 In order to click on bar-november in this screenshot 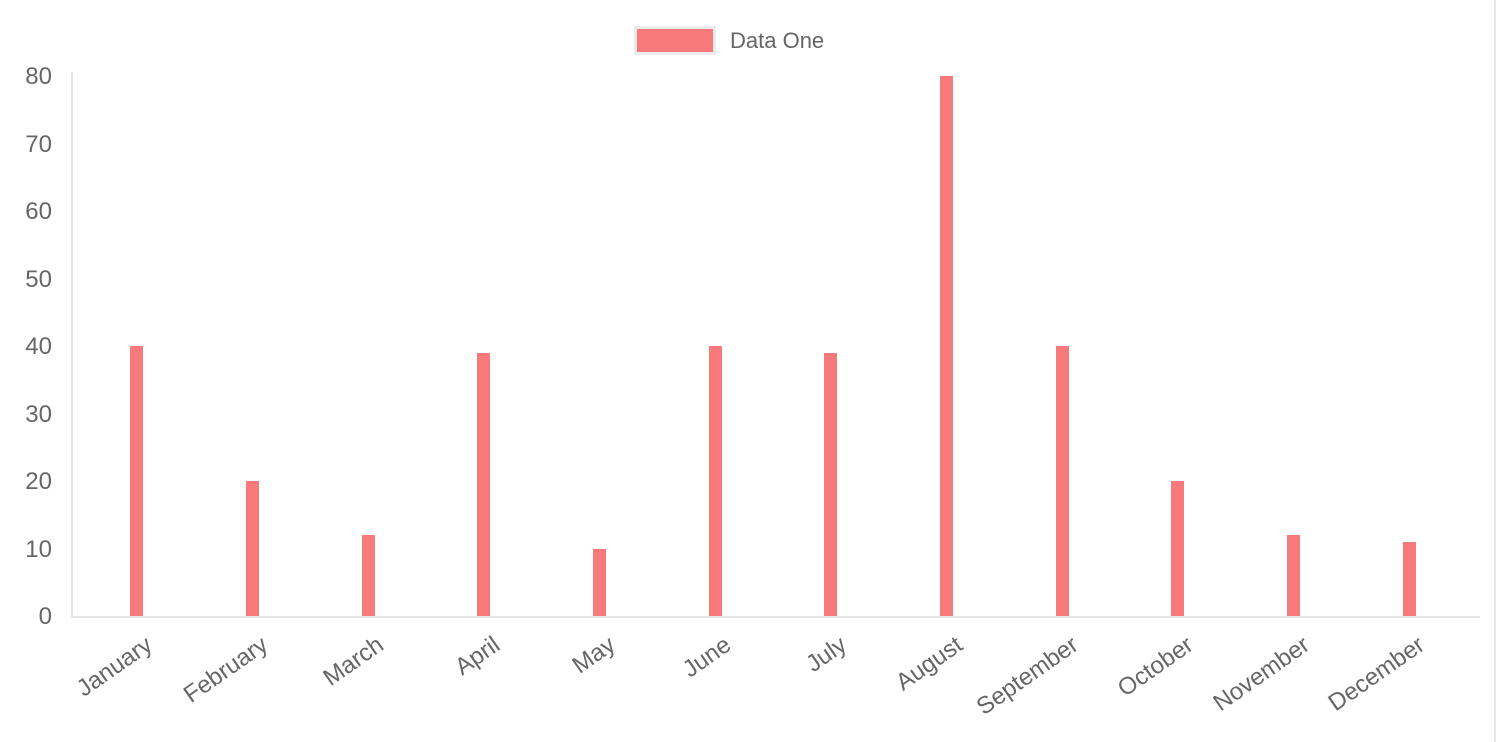, I will do `click(1293, 575)`.